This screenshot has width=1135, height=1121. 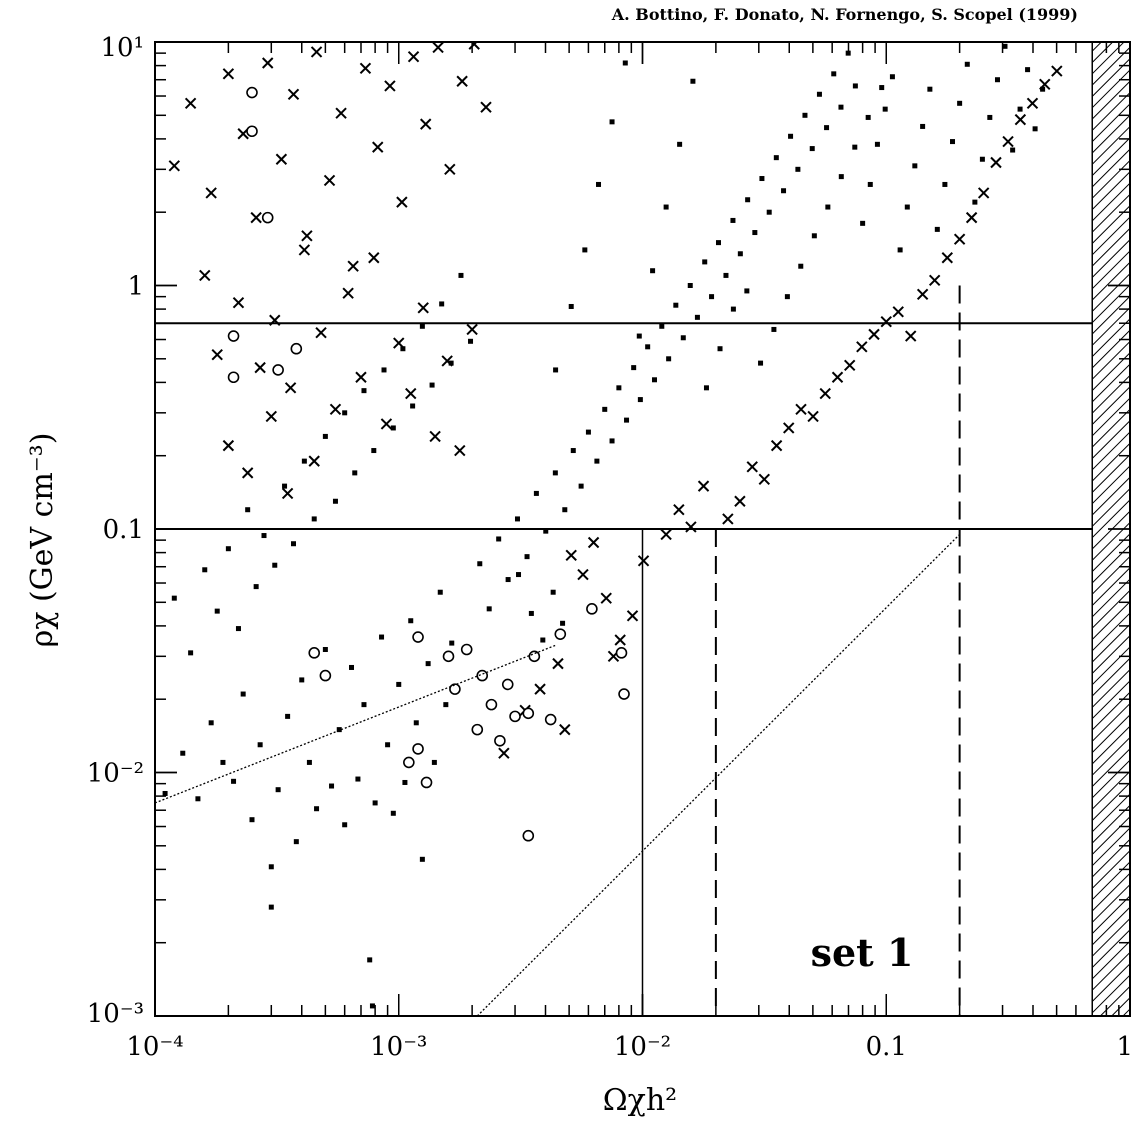 I want to click on set-label: set 1, so click(x=862, y=952).